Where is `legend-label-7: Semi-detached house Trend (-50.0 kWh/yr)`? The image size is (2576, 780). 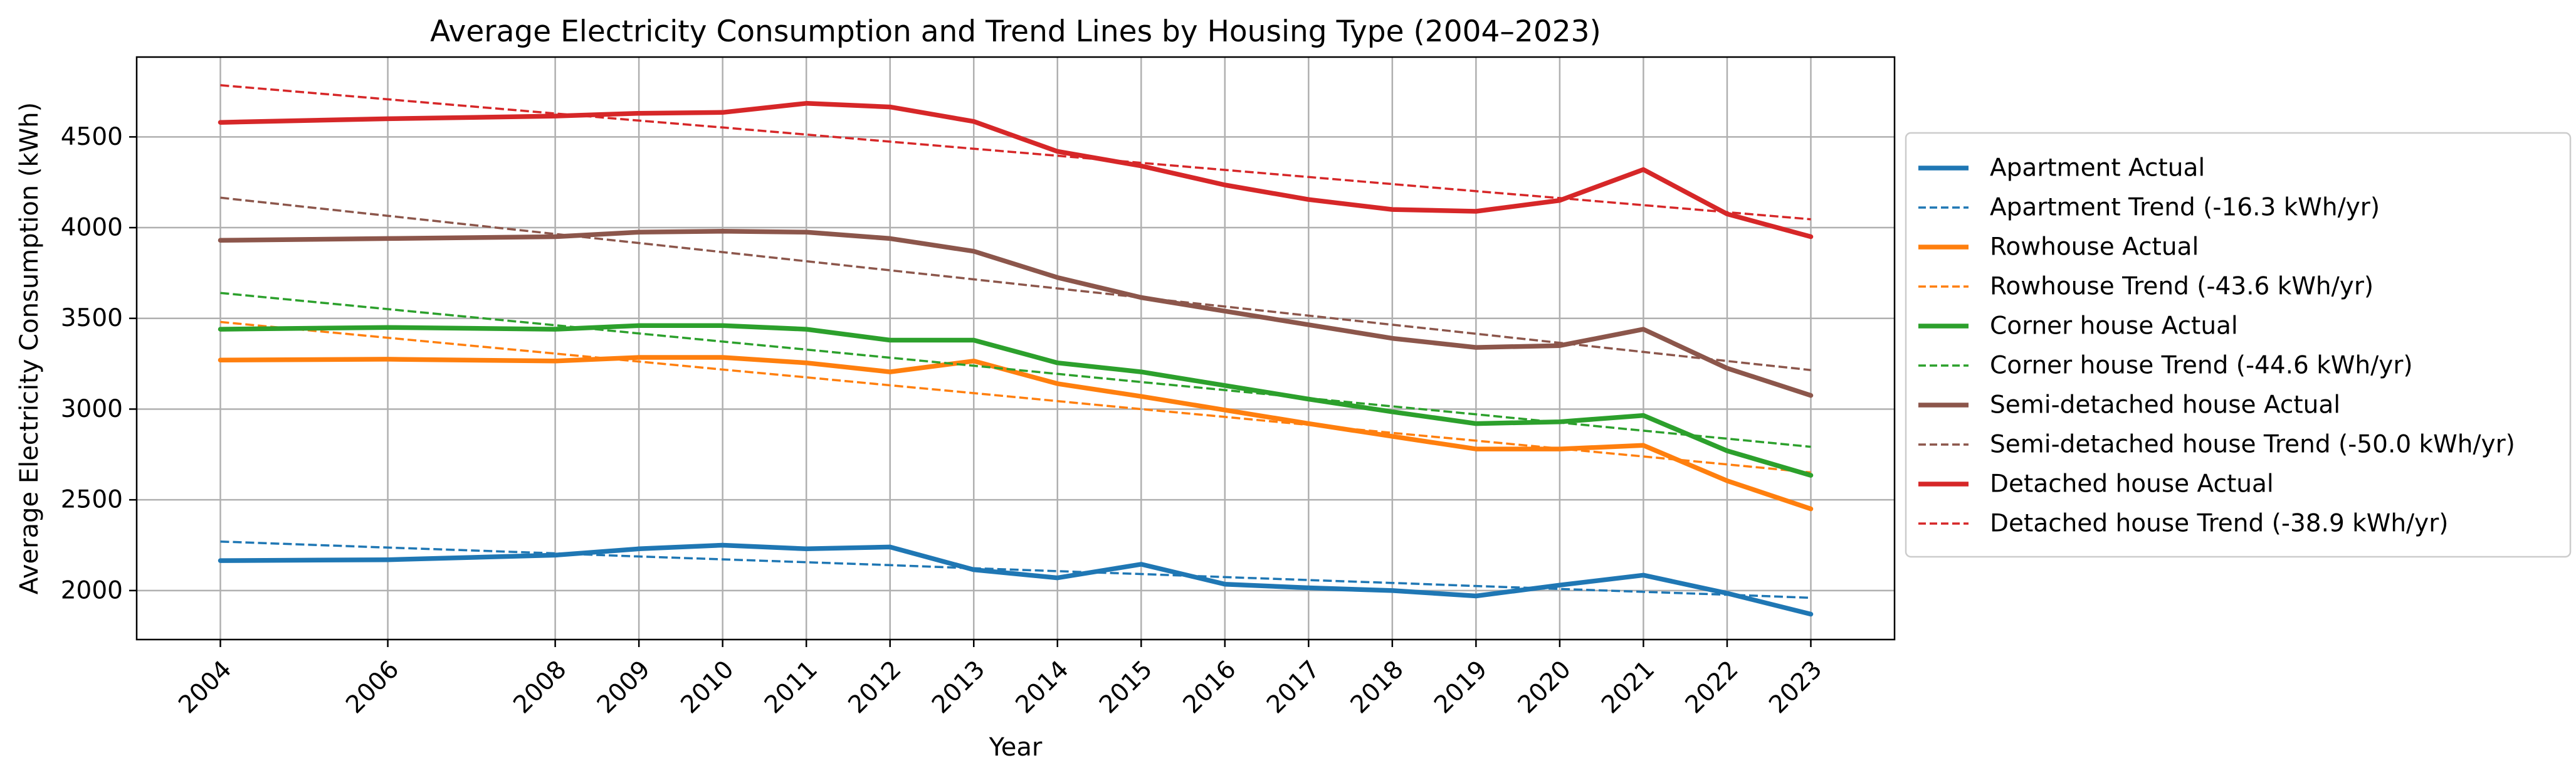 legend-label-7: Semi-detached house Trend (-50.0 kWh/yr) is located at coordinates (2252, 445).